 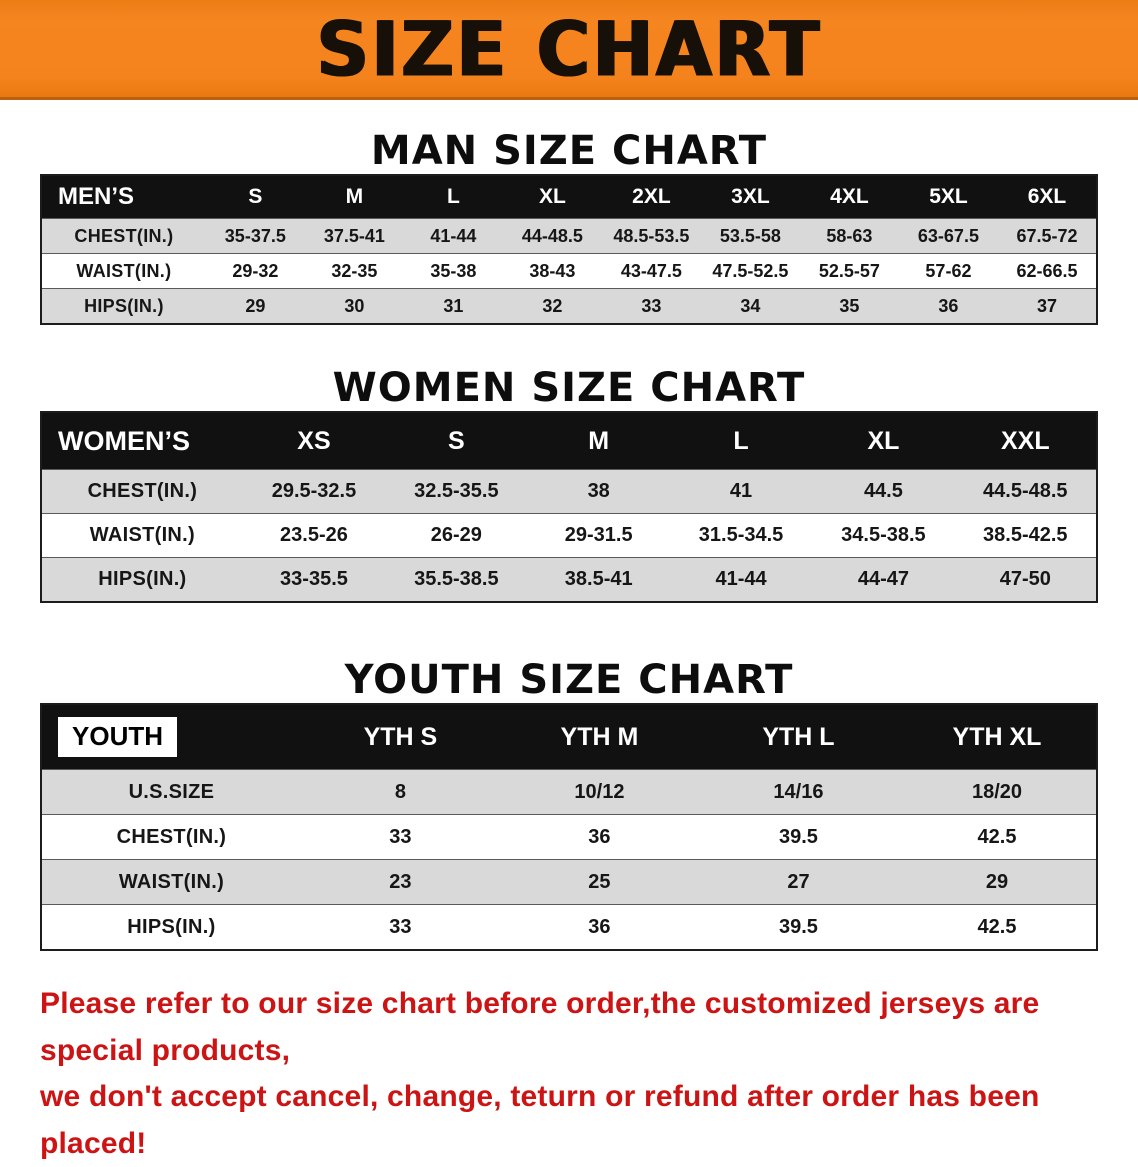 I want to click on size-value-cell: 41, so click(x=741, y=491).